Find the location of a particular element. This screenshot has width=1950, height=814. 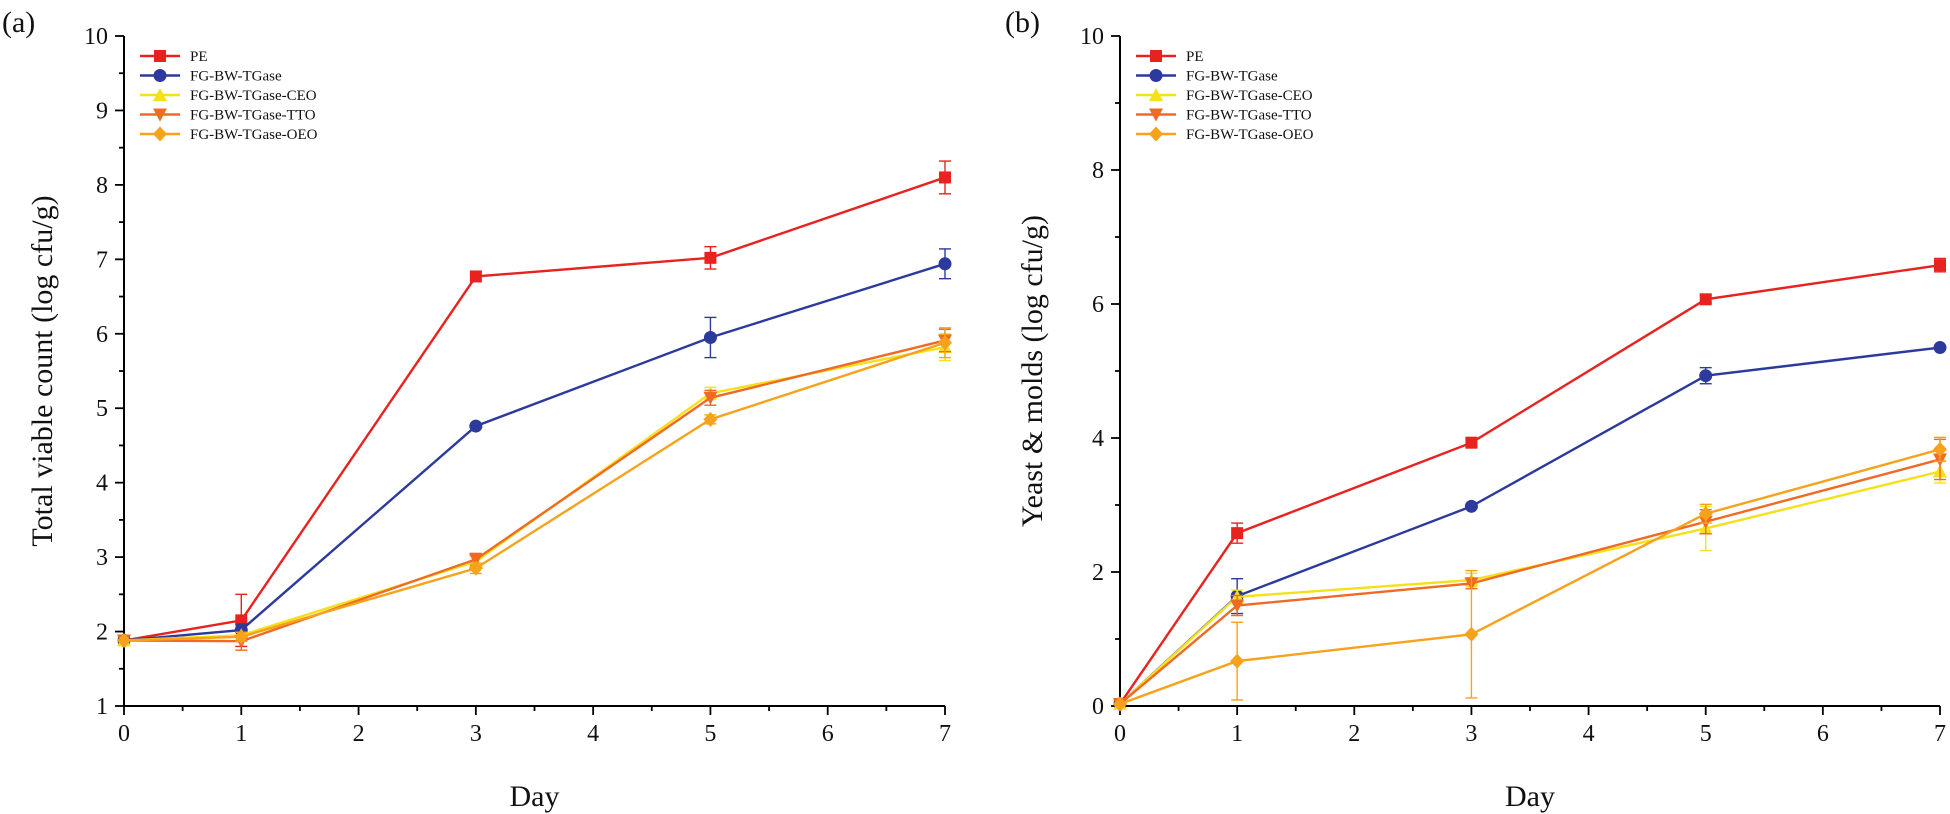

legend-label: PE is located at coordinates (1195, 57).